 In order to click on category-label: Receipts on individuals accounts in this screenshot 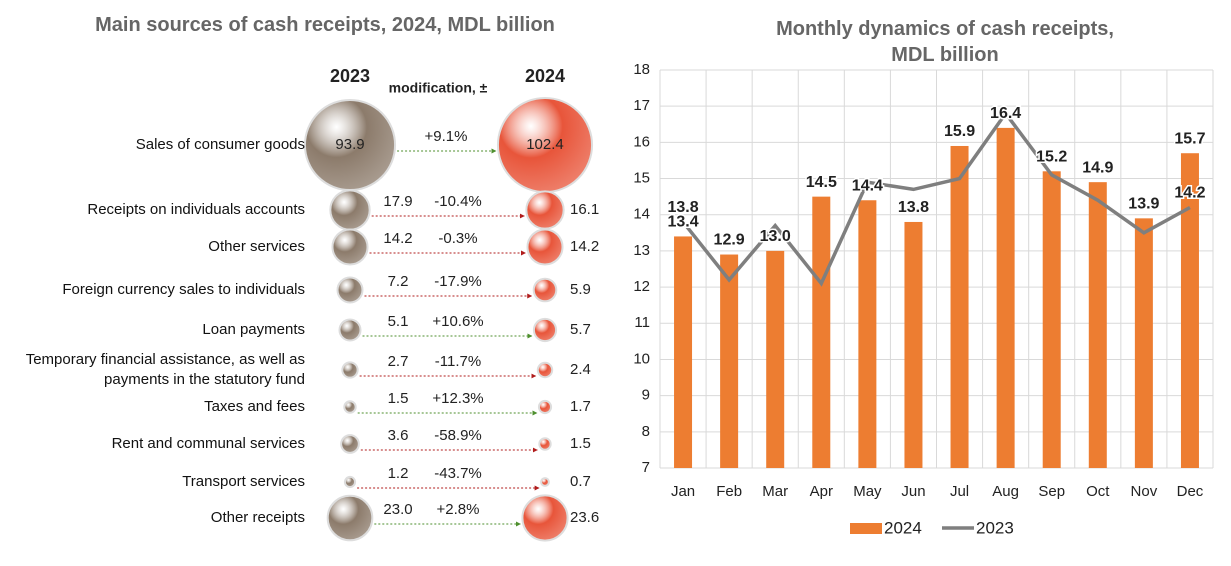, I will do `click(196, 209)`.